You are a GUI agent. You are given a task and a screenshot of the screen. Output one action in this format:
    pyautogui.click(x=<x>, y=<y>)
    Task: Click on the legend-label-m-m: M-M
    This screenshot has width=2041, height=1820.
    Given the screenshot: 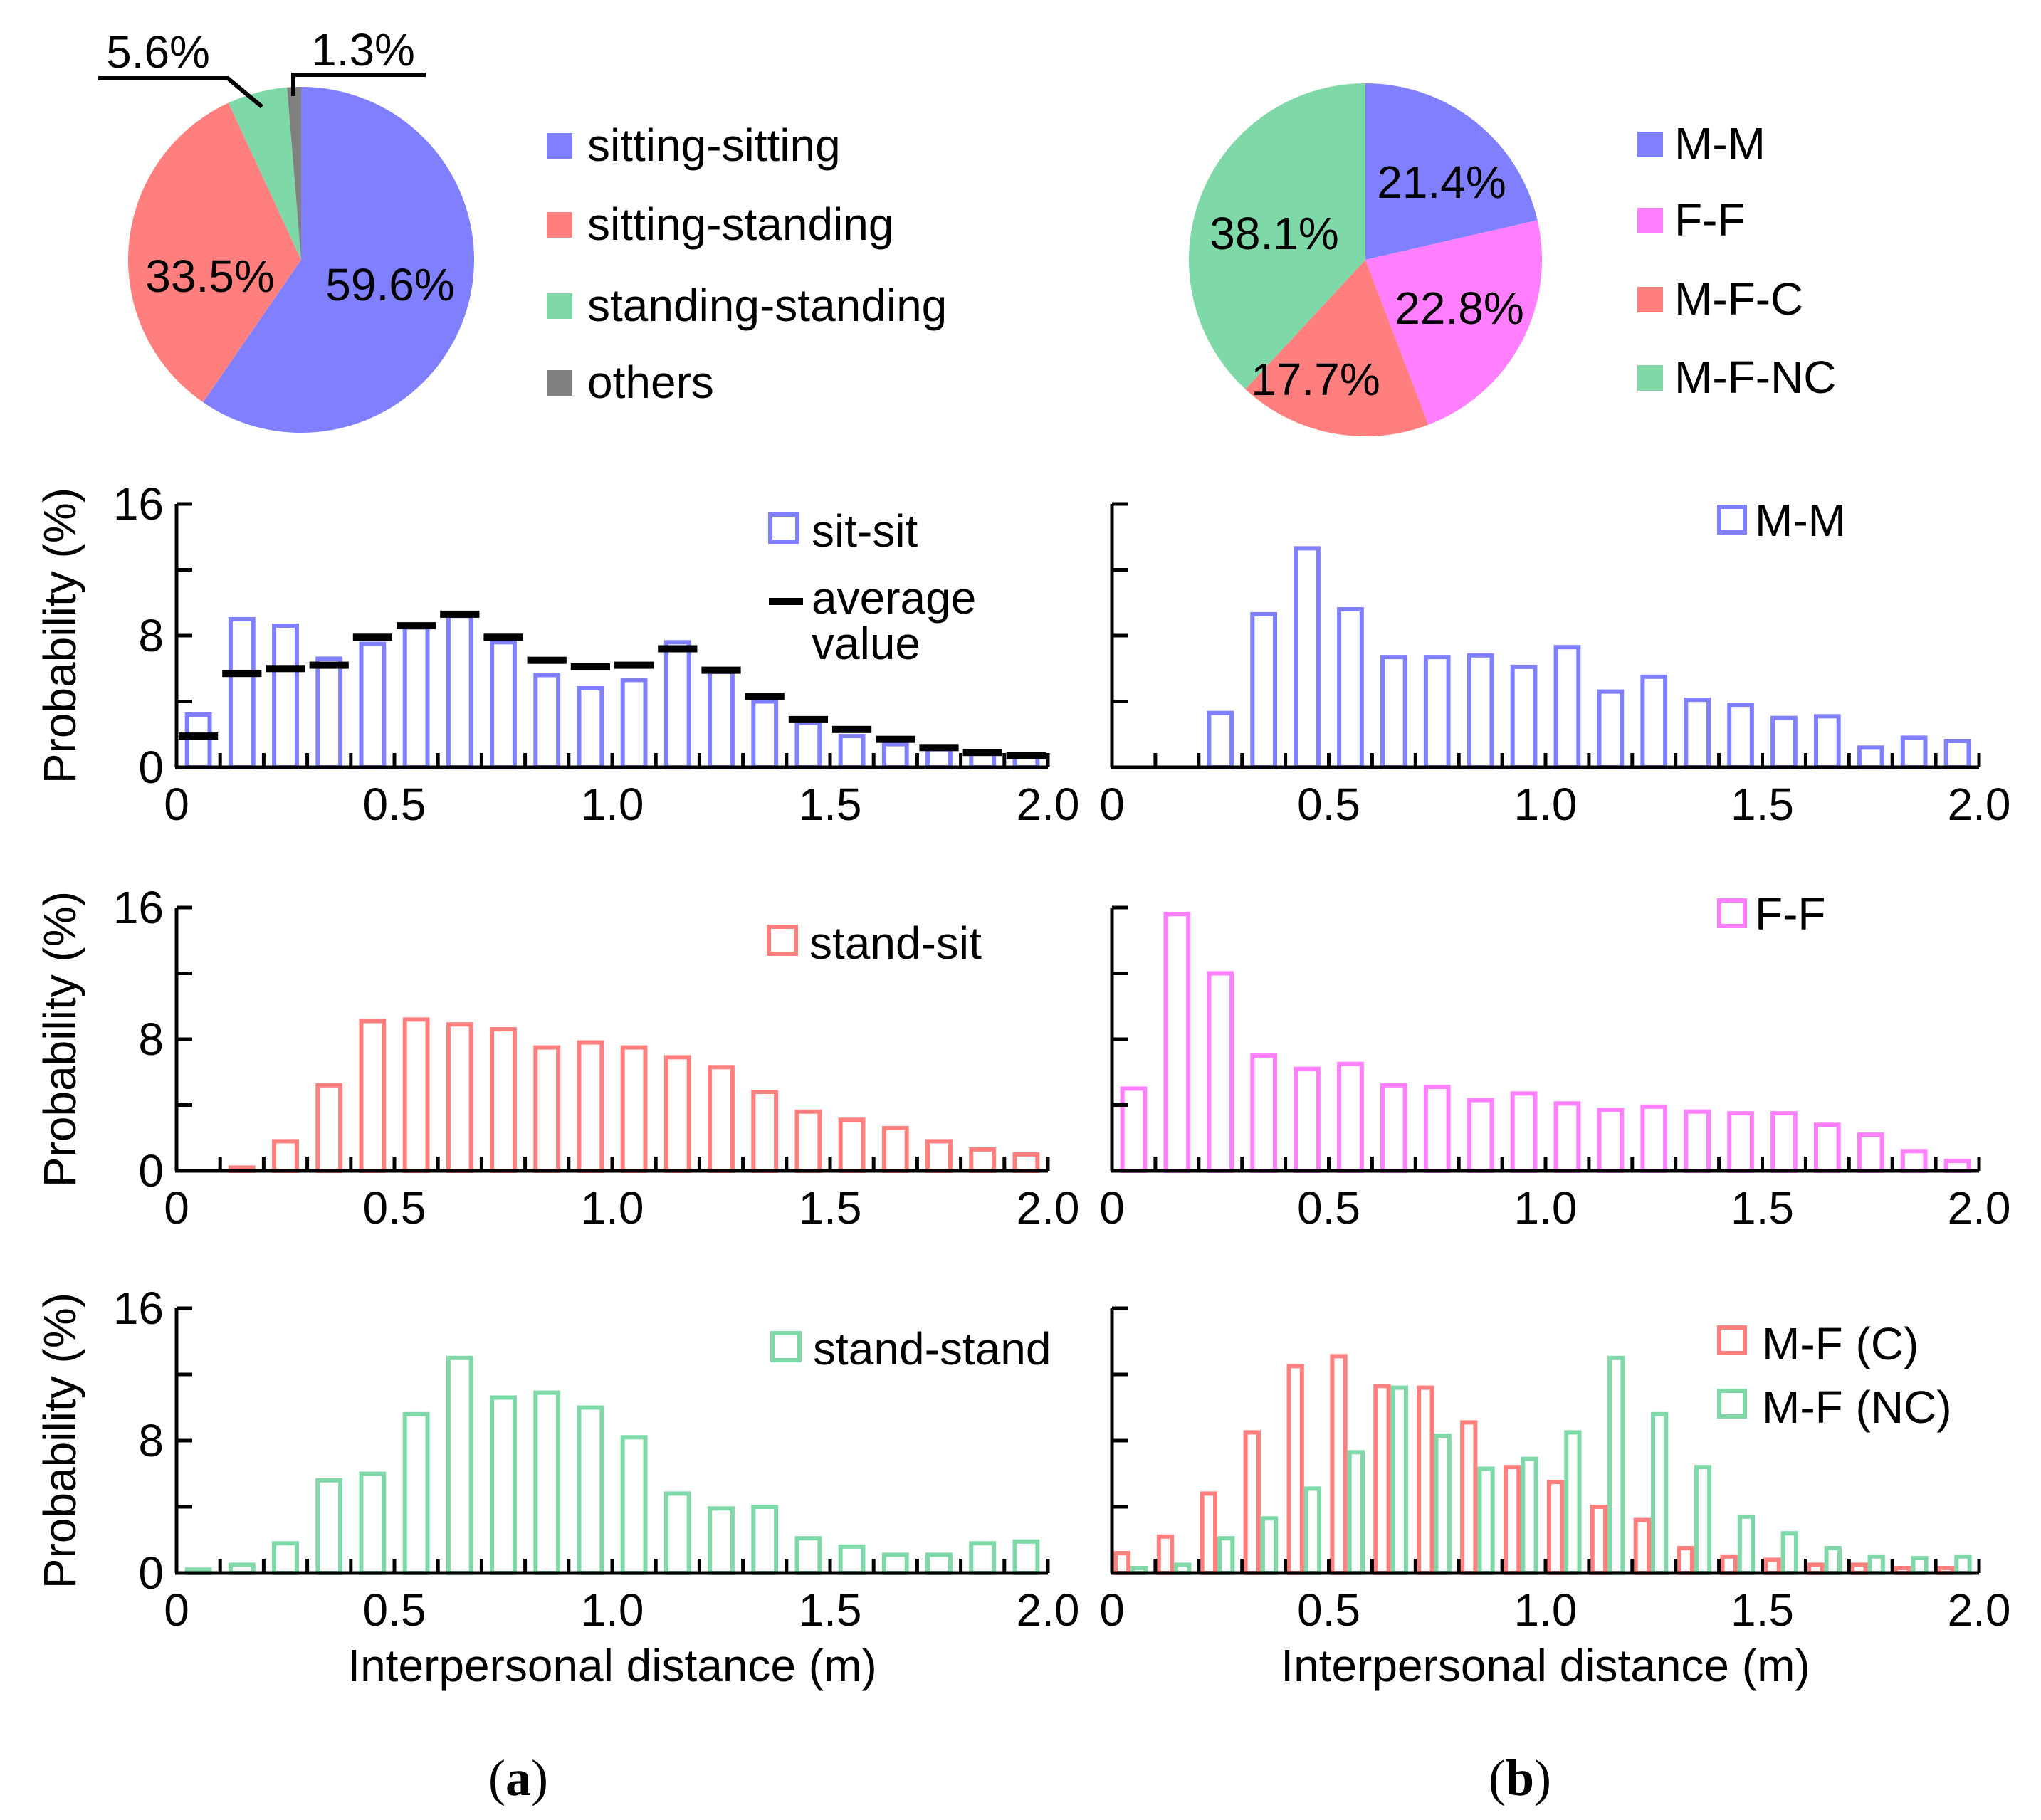 What is the action you would take?
    pyautogui.click(x=1719, y=143)
    